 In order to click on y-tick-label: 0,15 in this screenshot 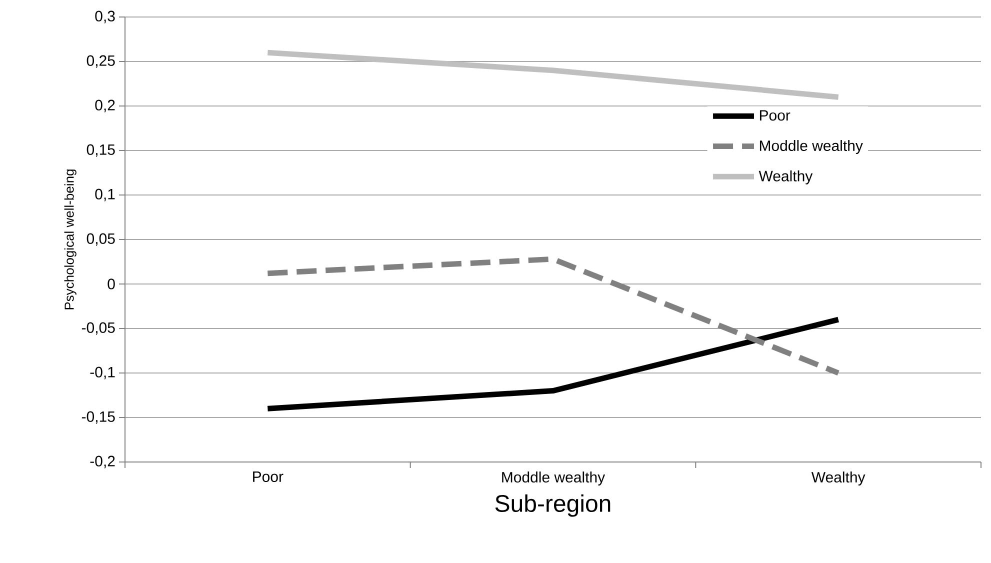, I will do `click(100, 150)`.